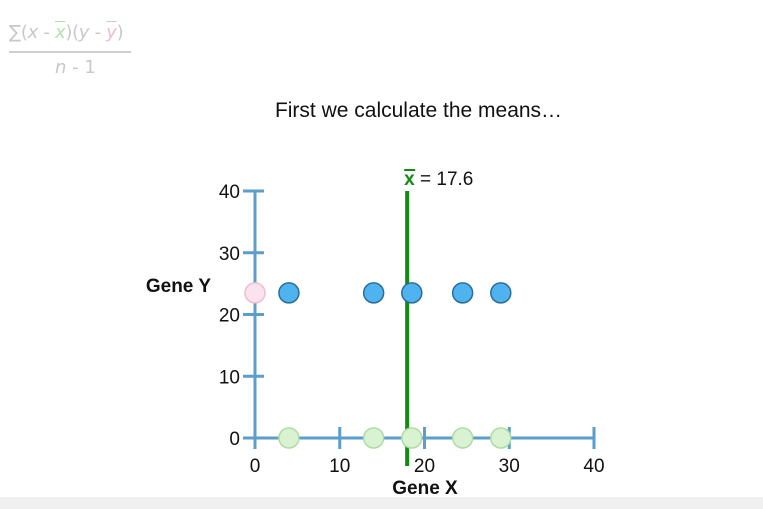  I want to click on x-tick-label: 40, so click(593, 466).